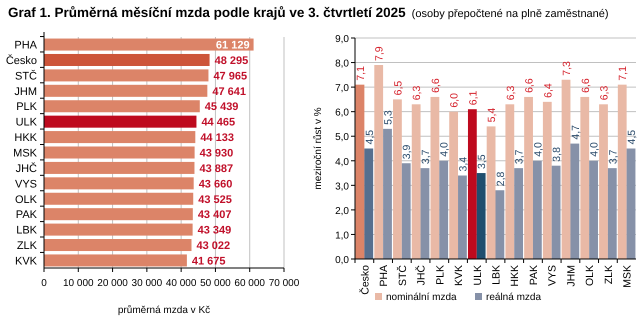 The height and width of the screenshot is (325, 643). What do you see at coordinates (552, 275) in the screenshot?
I see `x-tick-label: VYS` at bounding box center [552, 275].